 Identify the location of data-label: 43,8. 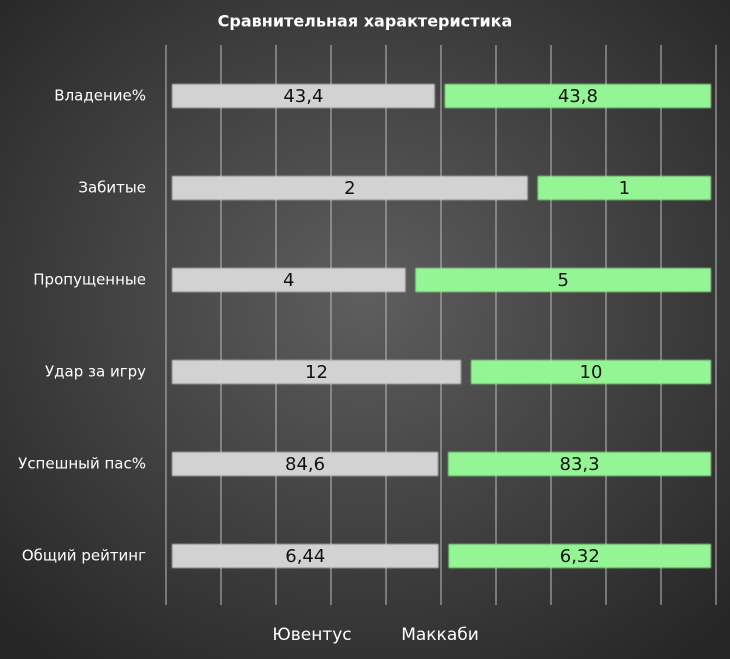
(578, 96).